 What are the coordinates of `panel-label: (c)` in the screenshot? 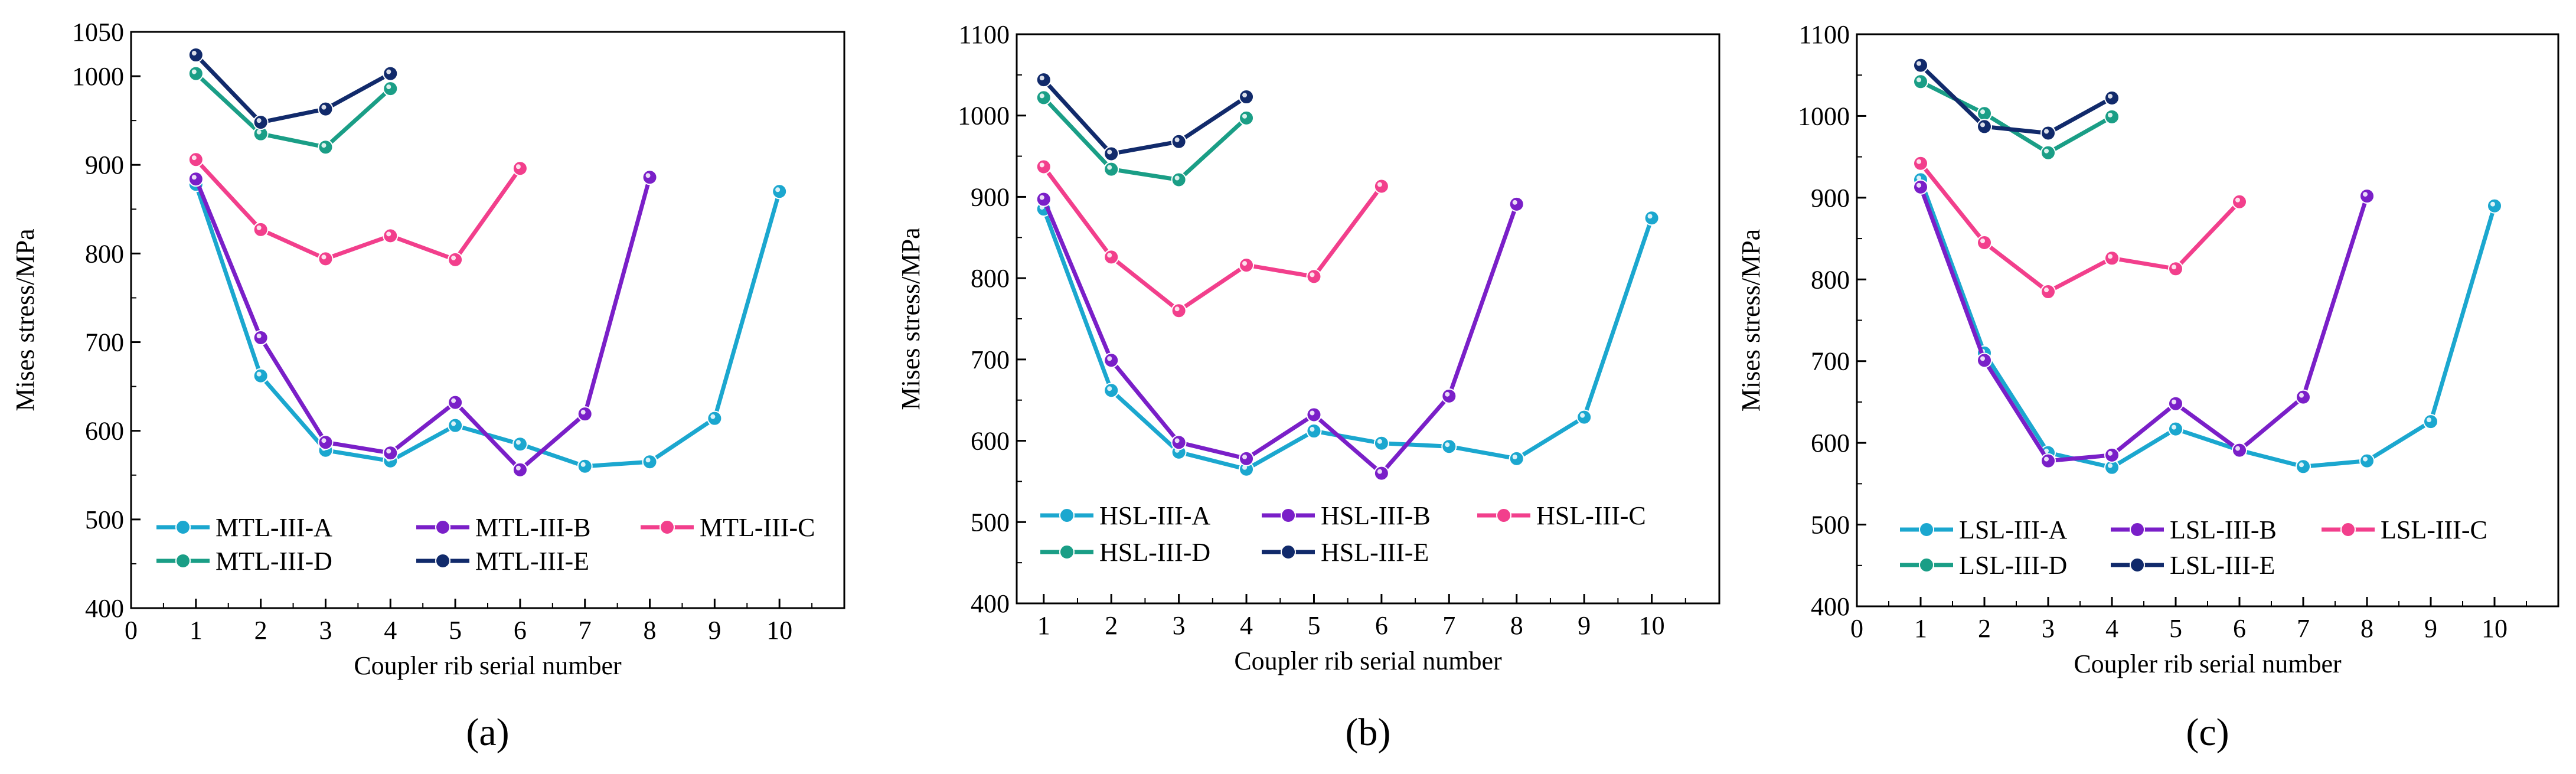 It's located at (2207, 732).